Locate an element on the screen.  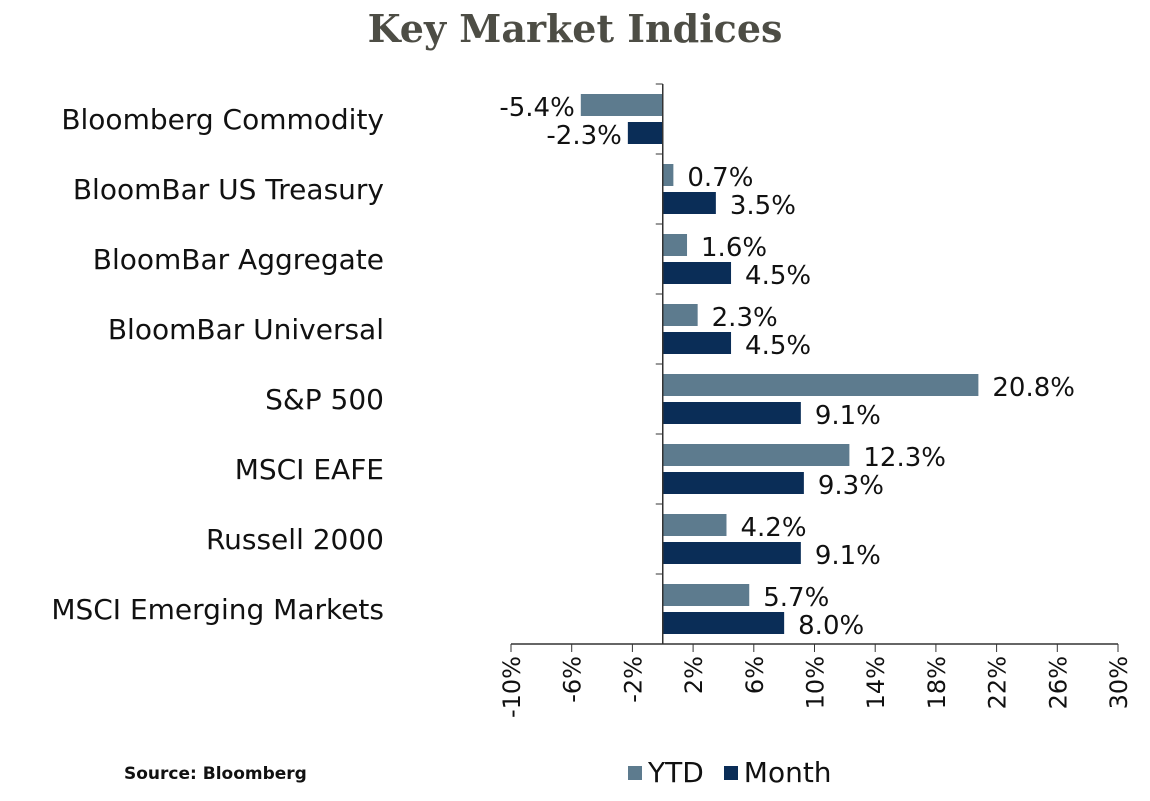
data-label: 0.7% is located at coordinates (720, 178).